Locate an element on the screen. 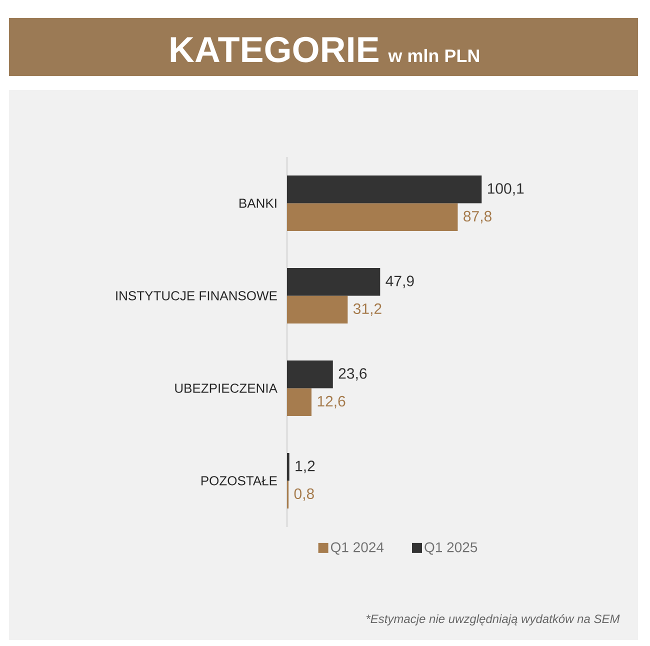  y-tick-label: INSTYTUCJE FINANSOWE is located at coordinates (196, 295).